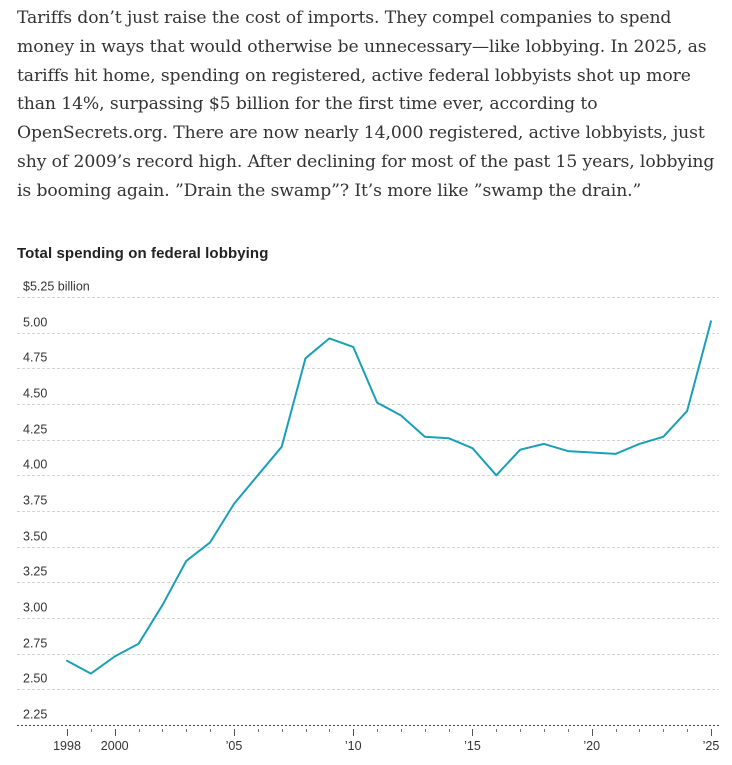 This screenshot has height=765, width=732. Describe the element at coordinates (35, 715) in the screenshot. I see `y-tick-label: 2.25` at that location.